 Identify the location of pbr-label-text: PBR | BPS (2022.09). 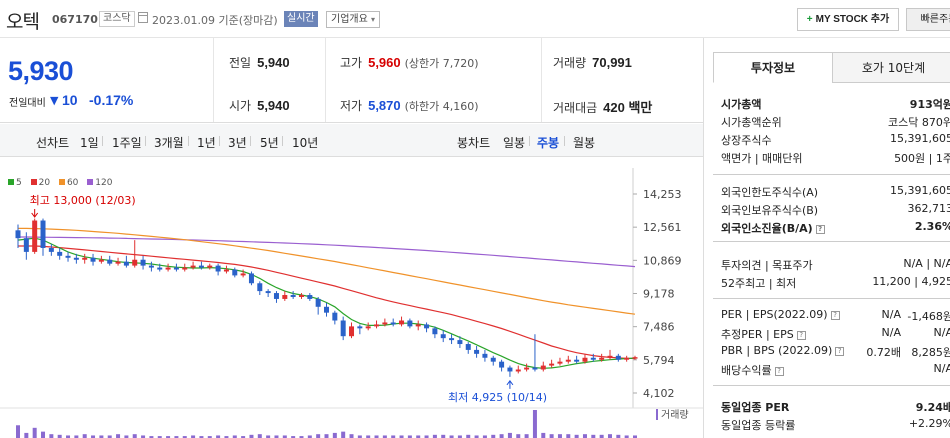
(777, 350).